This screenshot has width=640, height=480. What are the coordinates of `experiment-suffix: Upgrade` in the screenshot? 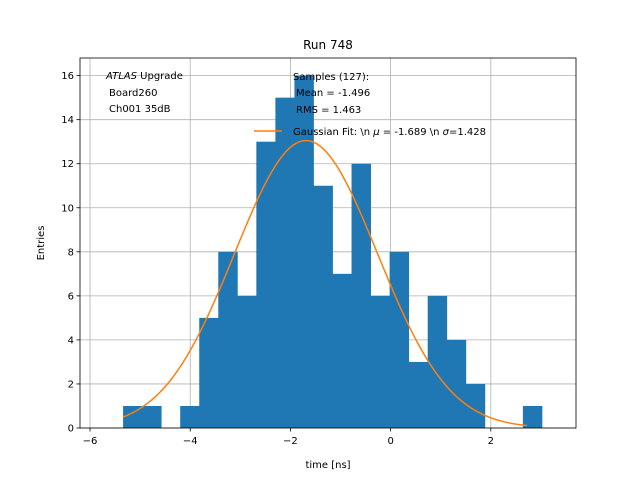 It's located at (160, 76).